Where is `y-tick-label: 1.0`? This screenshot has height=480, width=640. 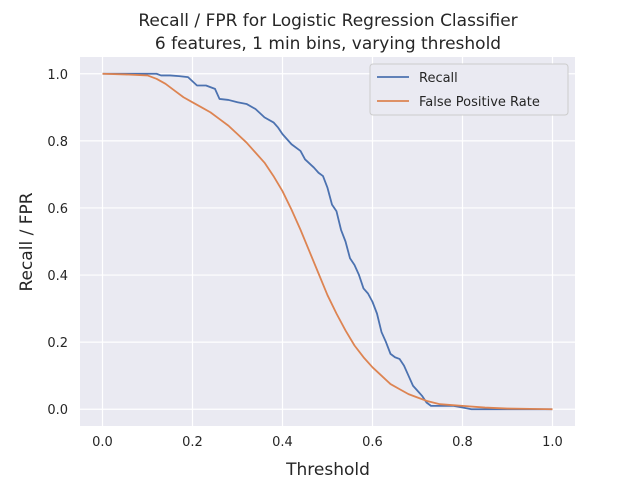 y-tick-label: 1.0 is located at coordinates (57, 75).